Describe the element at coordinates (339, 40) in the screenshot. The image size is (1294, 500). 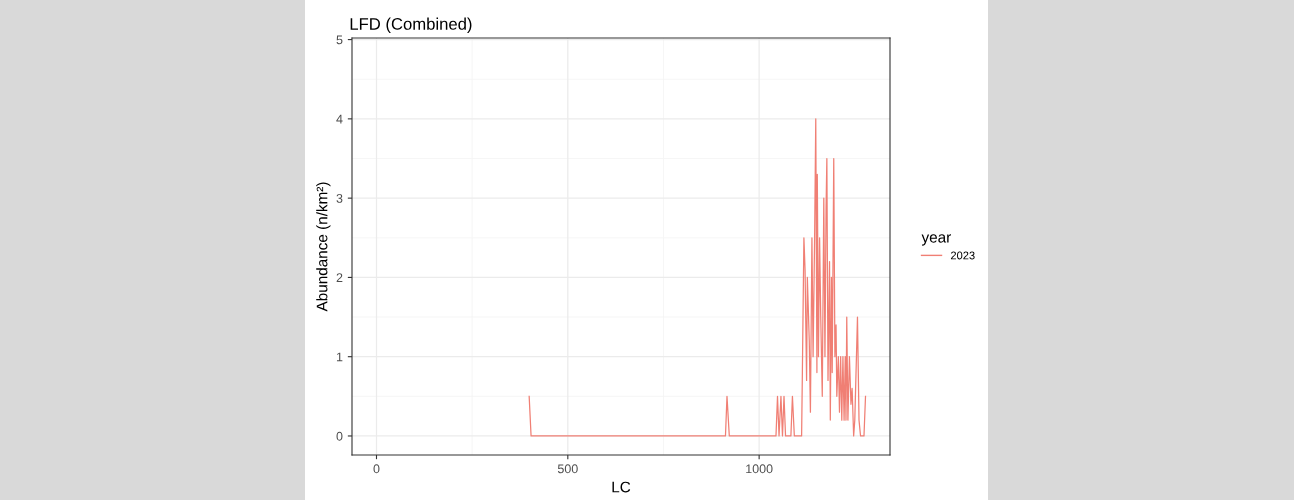
I see `y-tick-label: 5` at that location.